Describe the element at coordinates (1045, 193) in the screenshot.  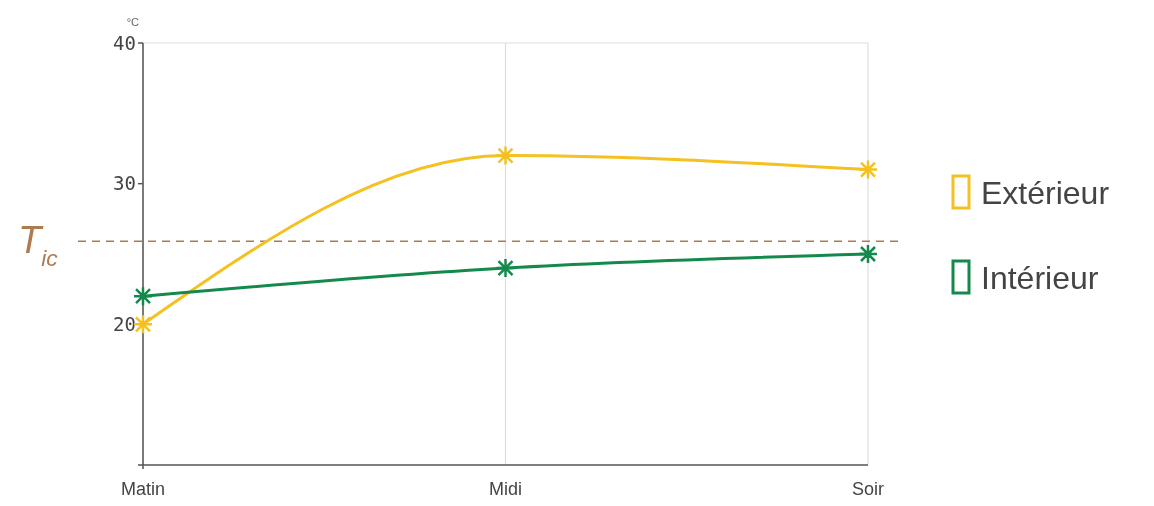
I see `legend-label: Extérieur` at that location.